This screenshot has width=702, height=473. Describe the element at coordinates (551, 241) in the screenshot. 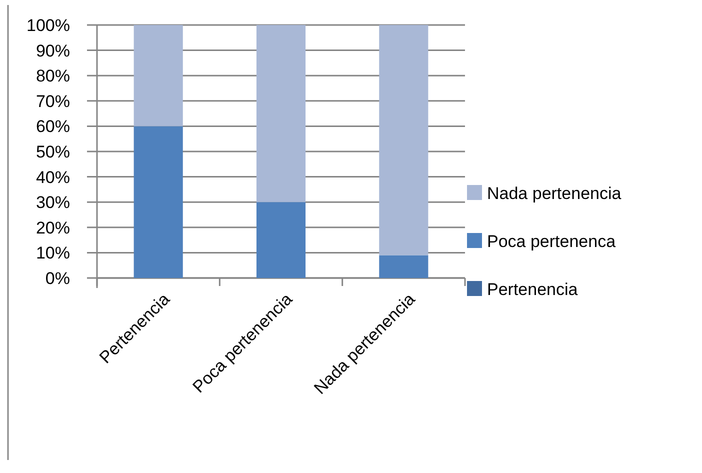

I see `legend-label: Poca pertenenca` at that location.